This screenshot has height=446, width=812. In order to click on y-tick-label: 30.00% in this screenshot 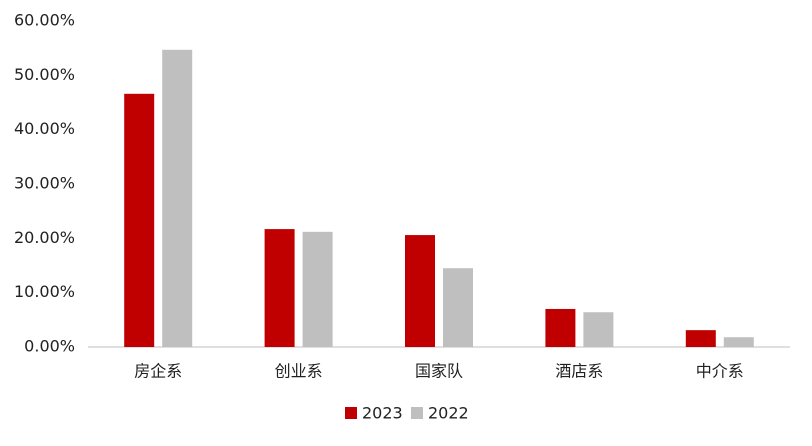, I will do `click(44, 183)`.